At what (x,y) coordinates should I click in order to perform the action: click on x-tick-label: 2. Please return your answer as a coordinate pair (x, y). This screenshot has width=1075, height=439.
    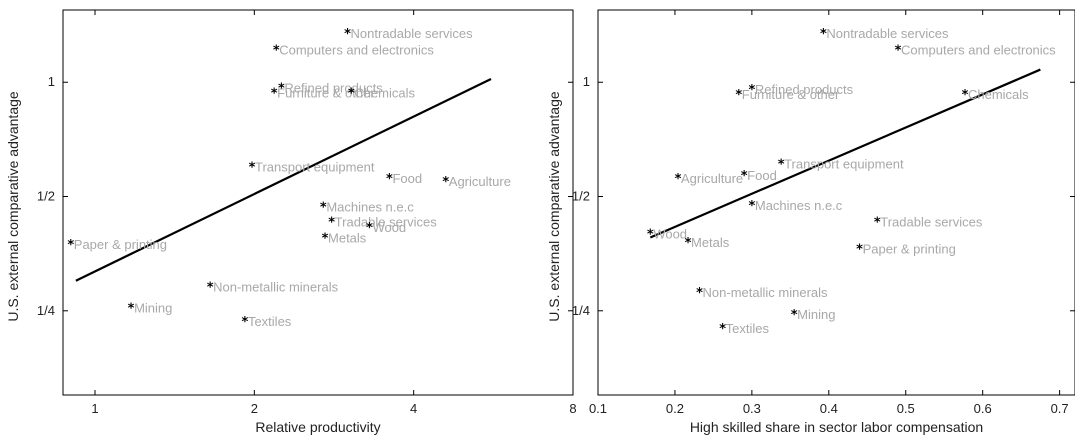
    Looking at the image, I should click on (254, 408).